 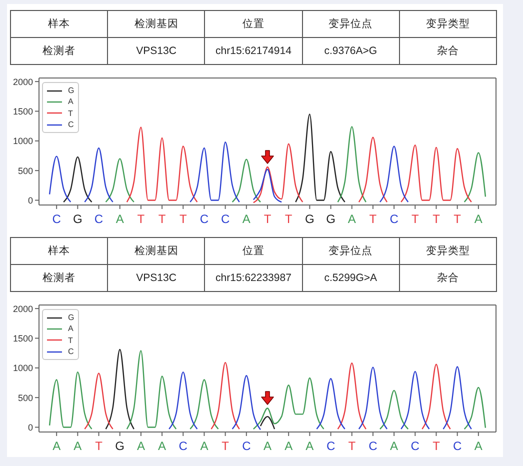 I want to click on text: c.9376A>G, so click(x=351, y=51).